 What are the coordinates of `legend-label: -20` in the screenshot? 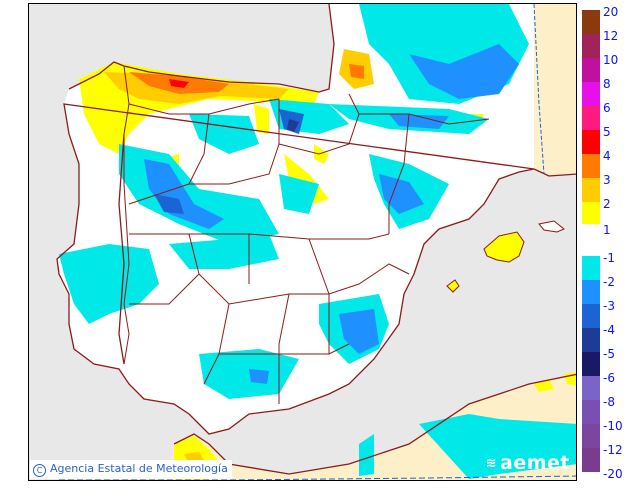 It's located at (613, 474).